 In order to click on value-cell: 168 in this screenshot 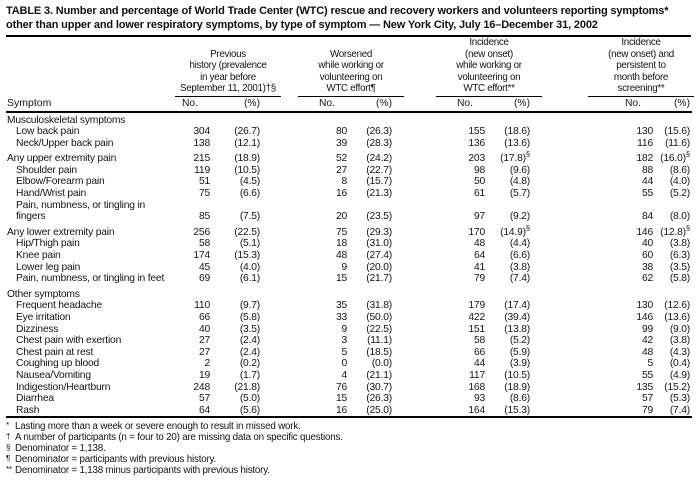, I will do `click(476, 387)`.